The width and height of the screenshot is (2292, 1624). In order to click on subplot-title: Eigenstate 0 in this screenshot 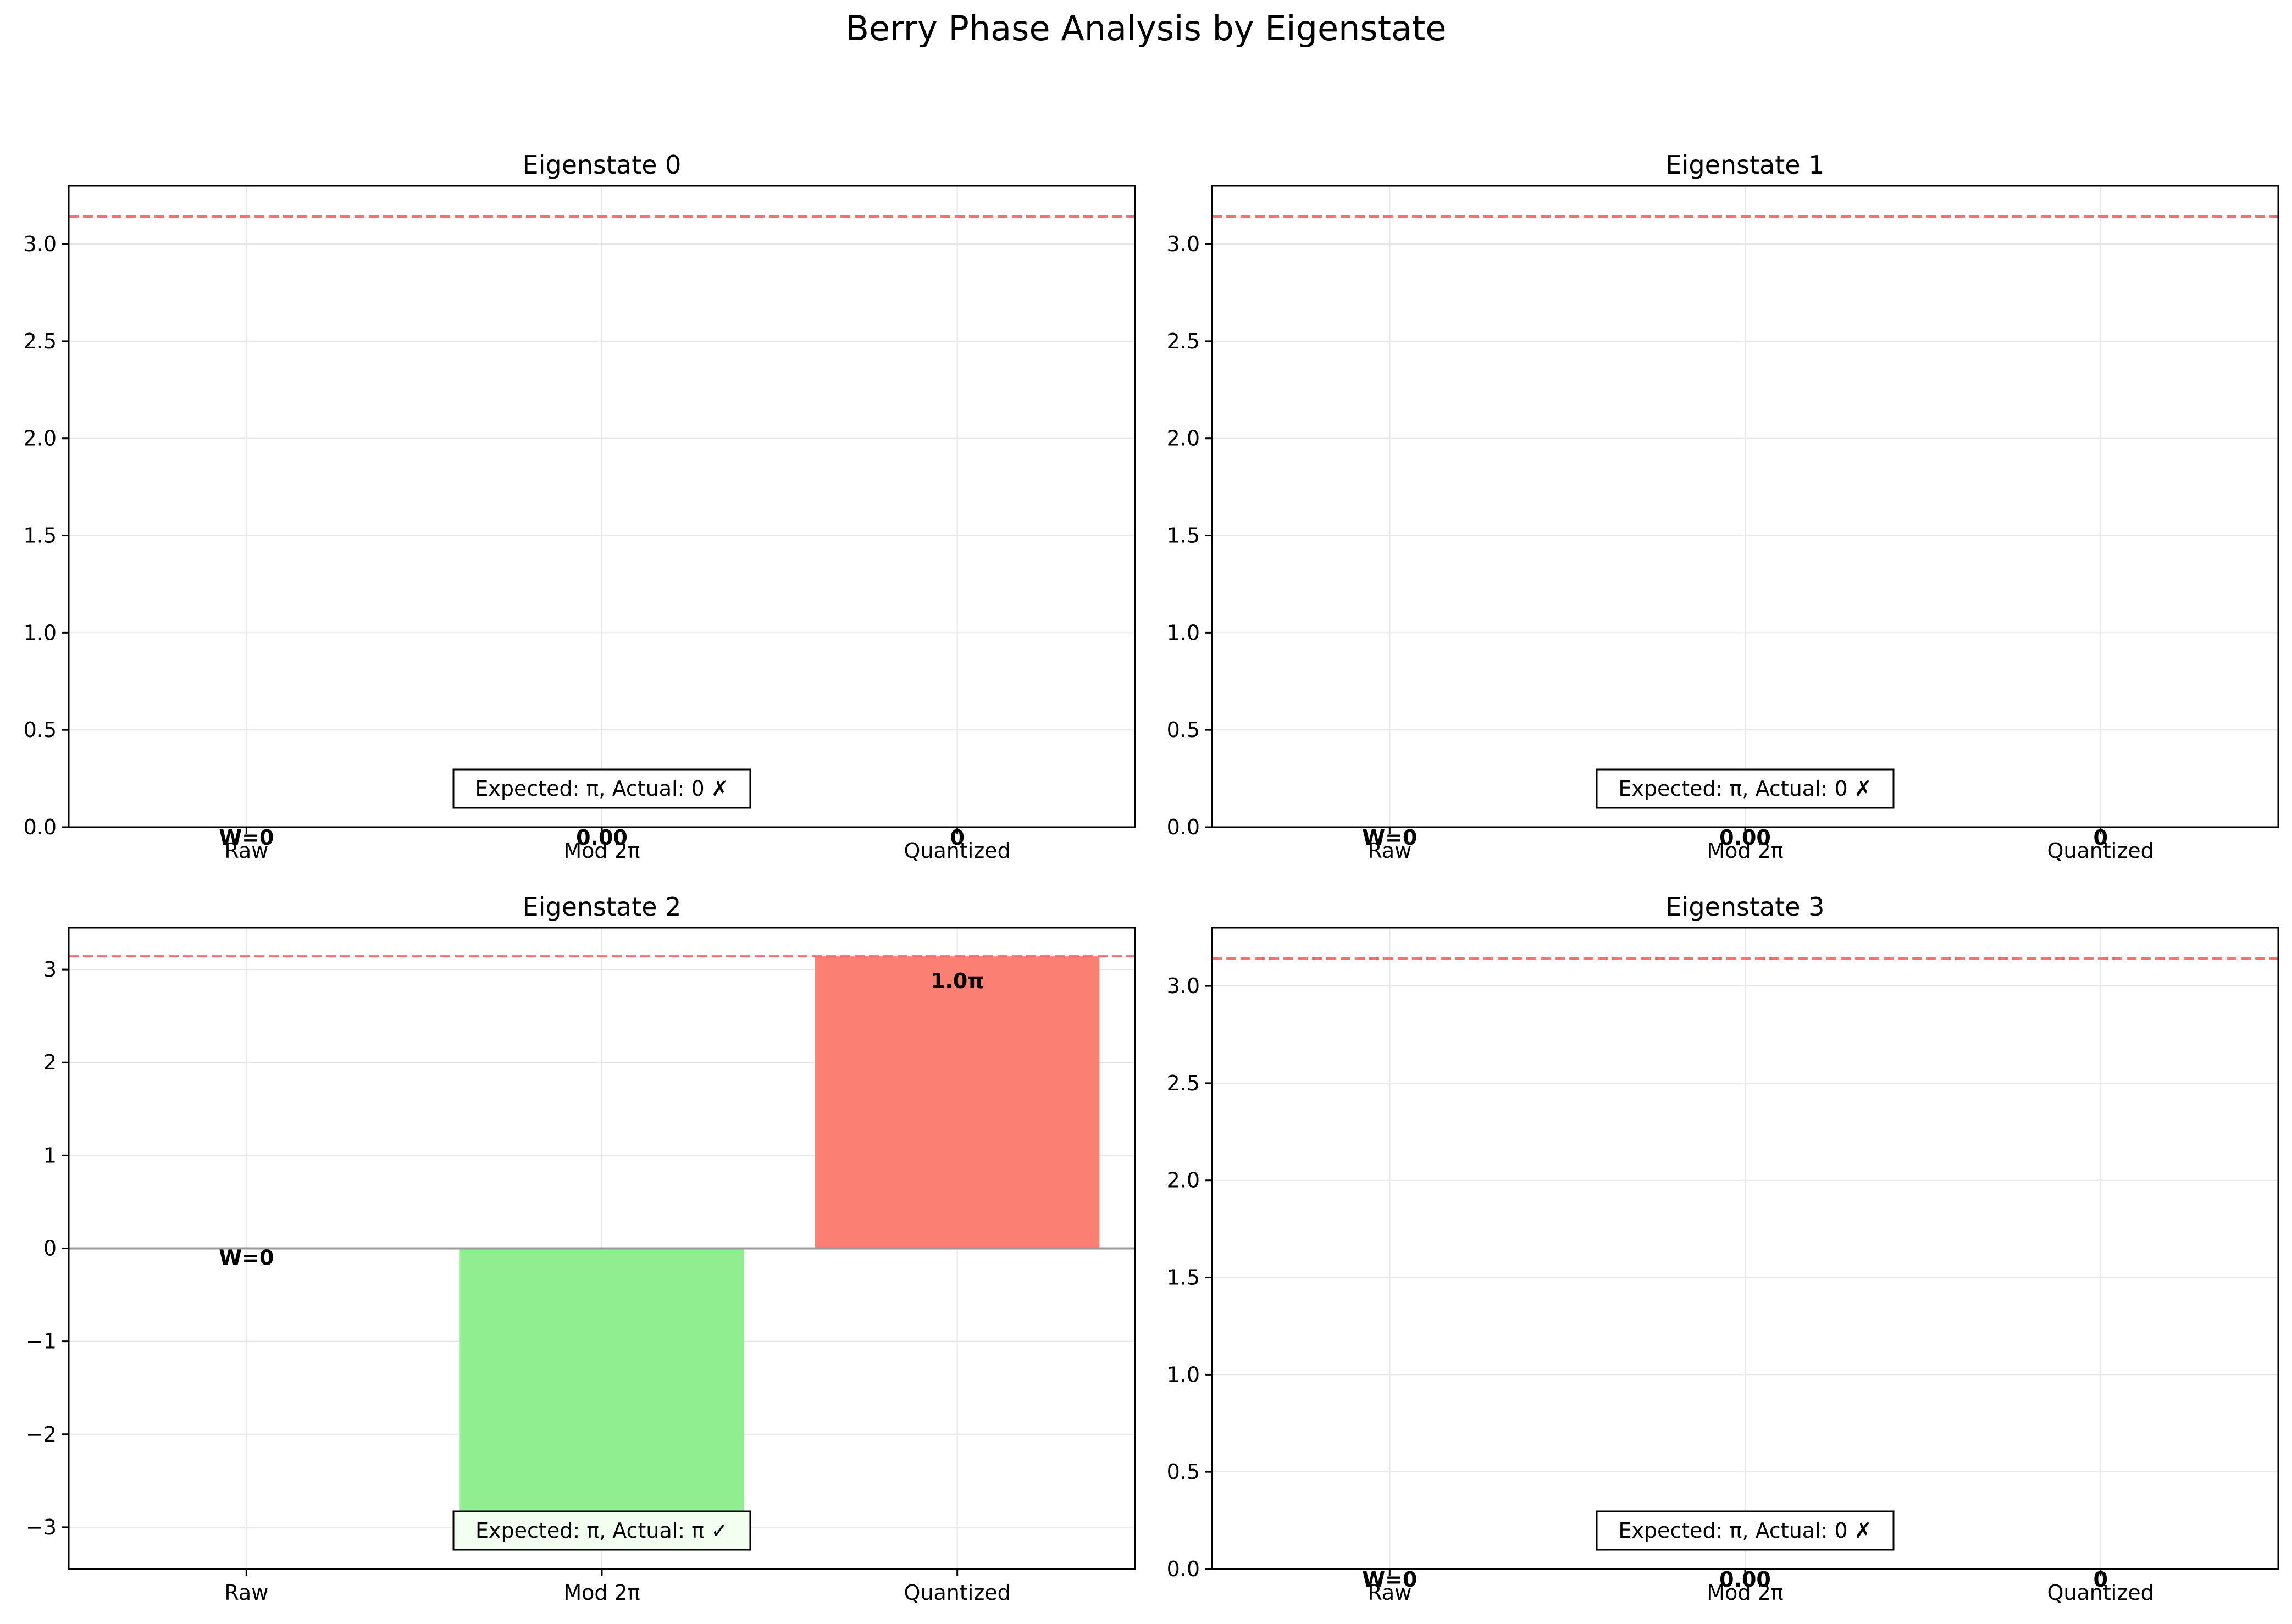, I will do `click(602, 165)`.